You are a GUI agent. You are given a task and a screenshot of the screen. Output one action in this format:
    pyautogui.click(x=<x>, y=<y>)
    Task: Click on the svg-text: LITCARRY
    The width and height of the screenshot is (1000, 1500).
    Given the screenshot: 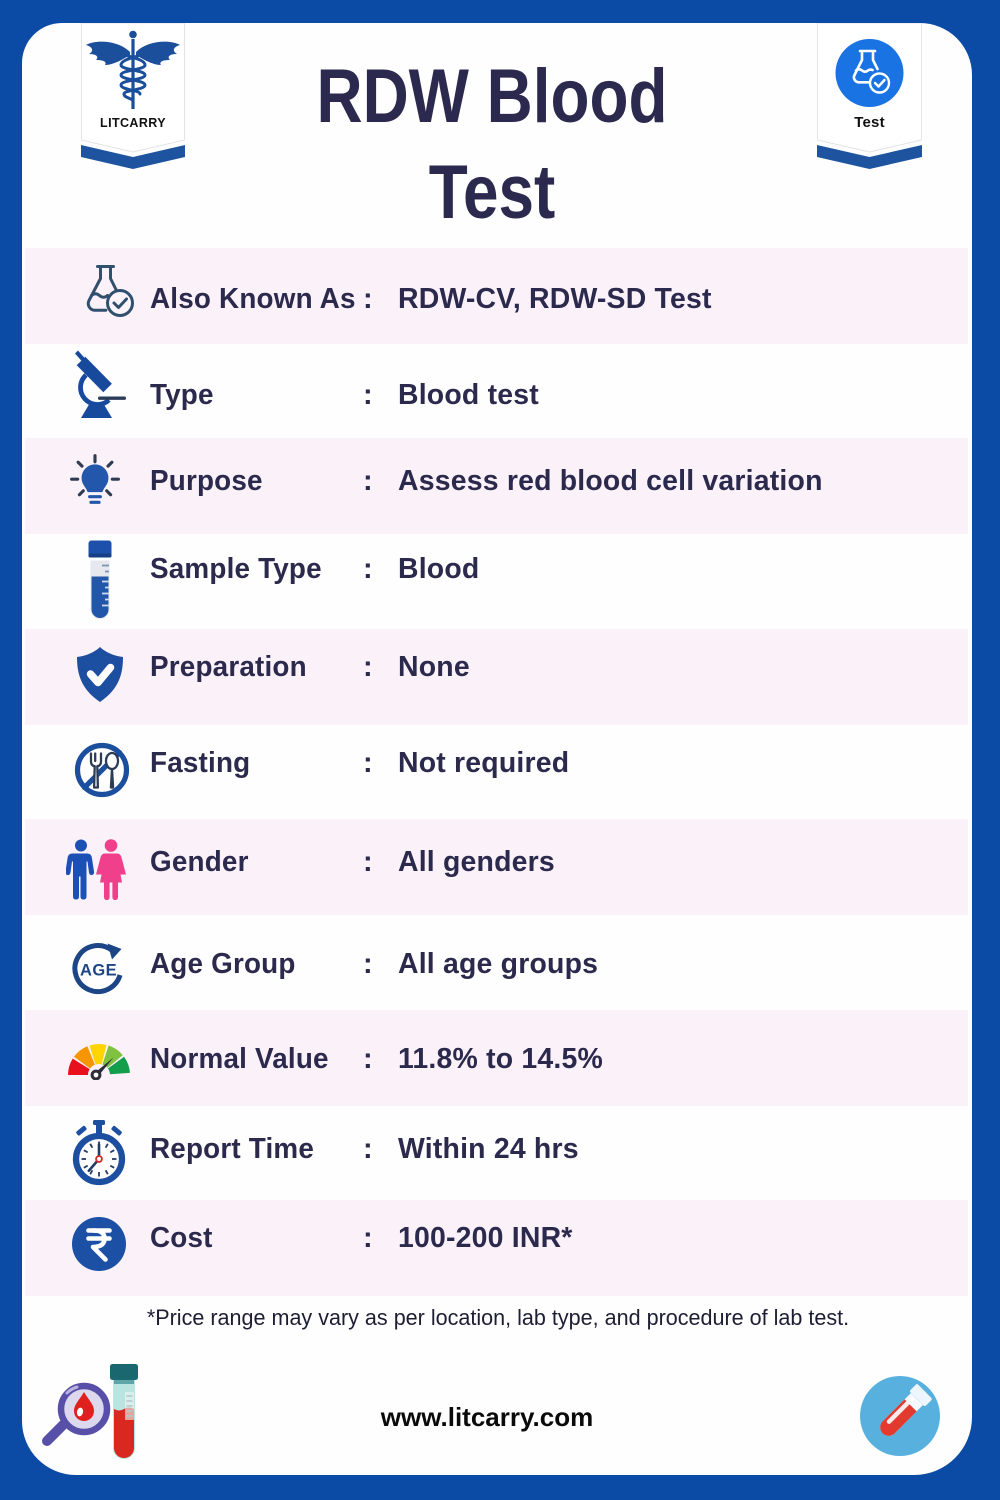 What is the action you would take?
    pyautogui.click(x=133, y=123)
    